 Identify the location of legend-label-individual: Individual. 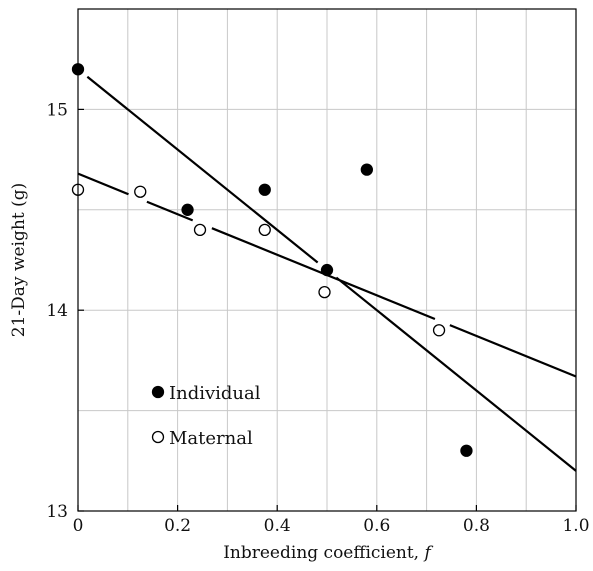
(215, 393).